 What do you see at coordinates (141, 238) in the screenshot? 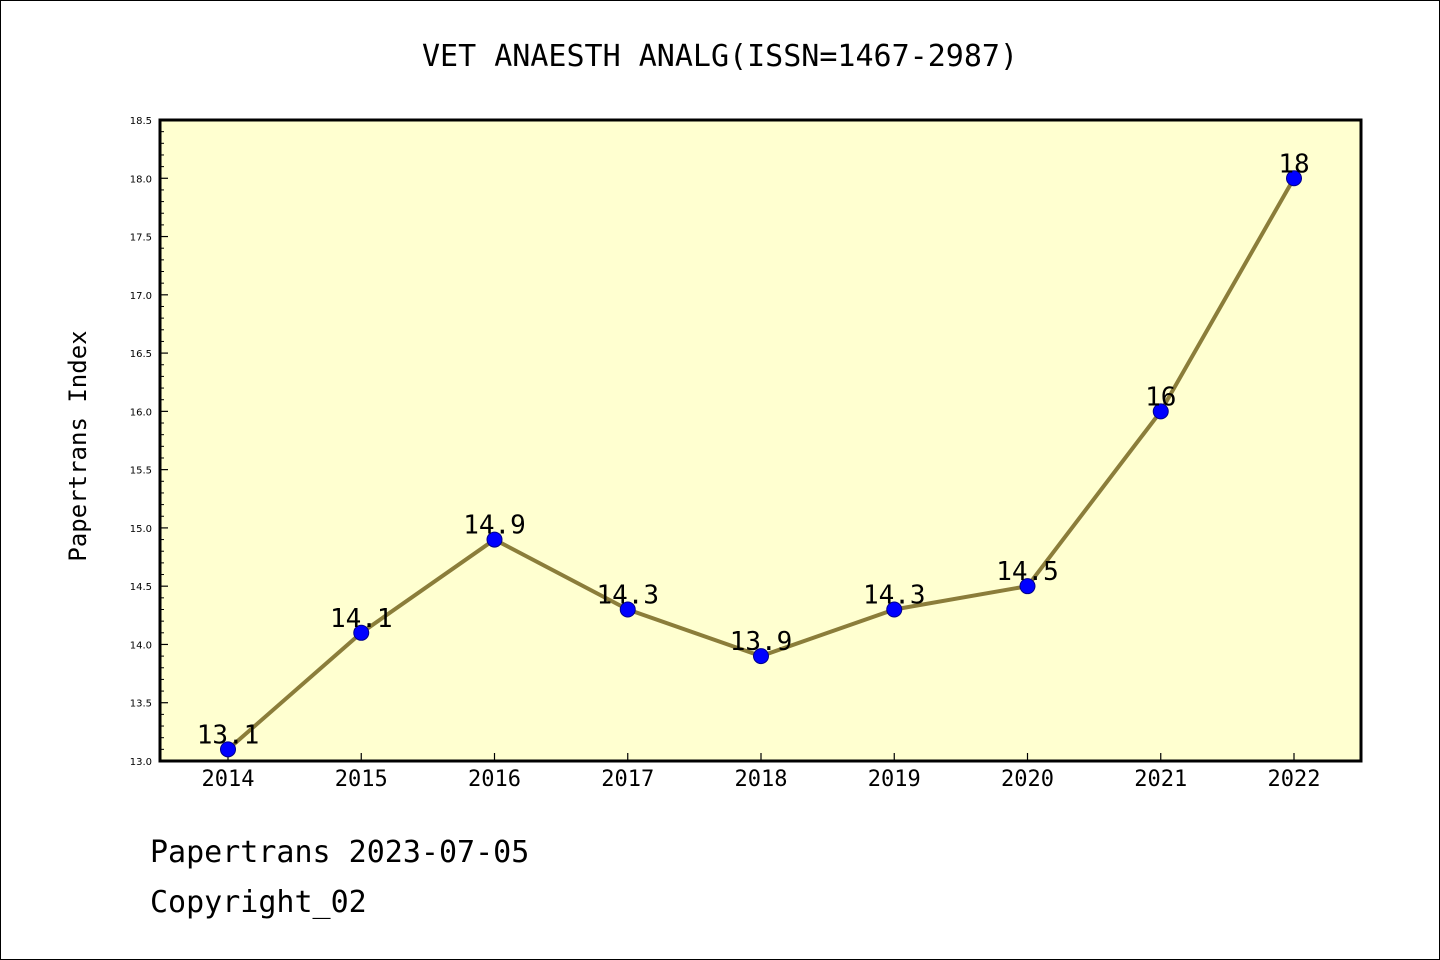
I see `y-tick-label: 17.5` at bounding box center [141, 238].